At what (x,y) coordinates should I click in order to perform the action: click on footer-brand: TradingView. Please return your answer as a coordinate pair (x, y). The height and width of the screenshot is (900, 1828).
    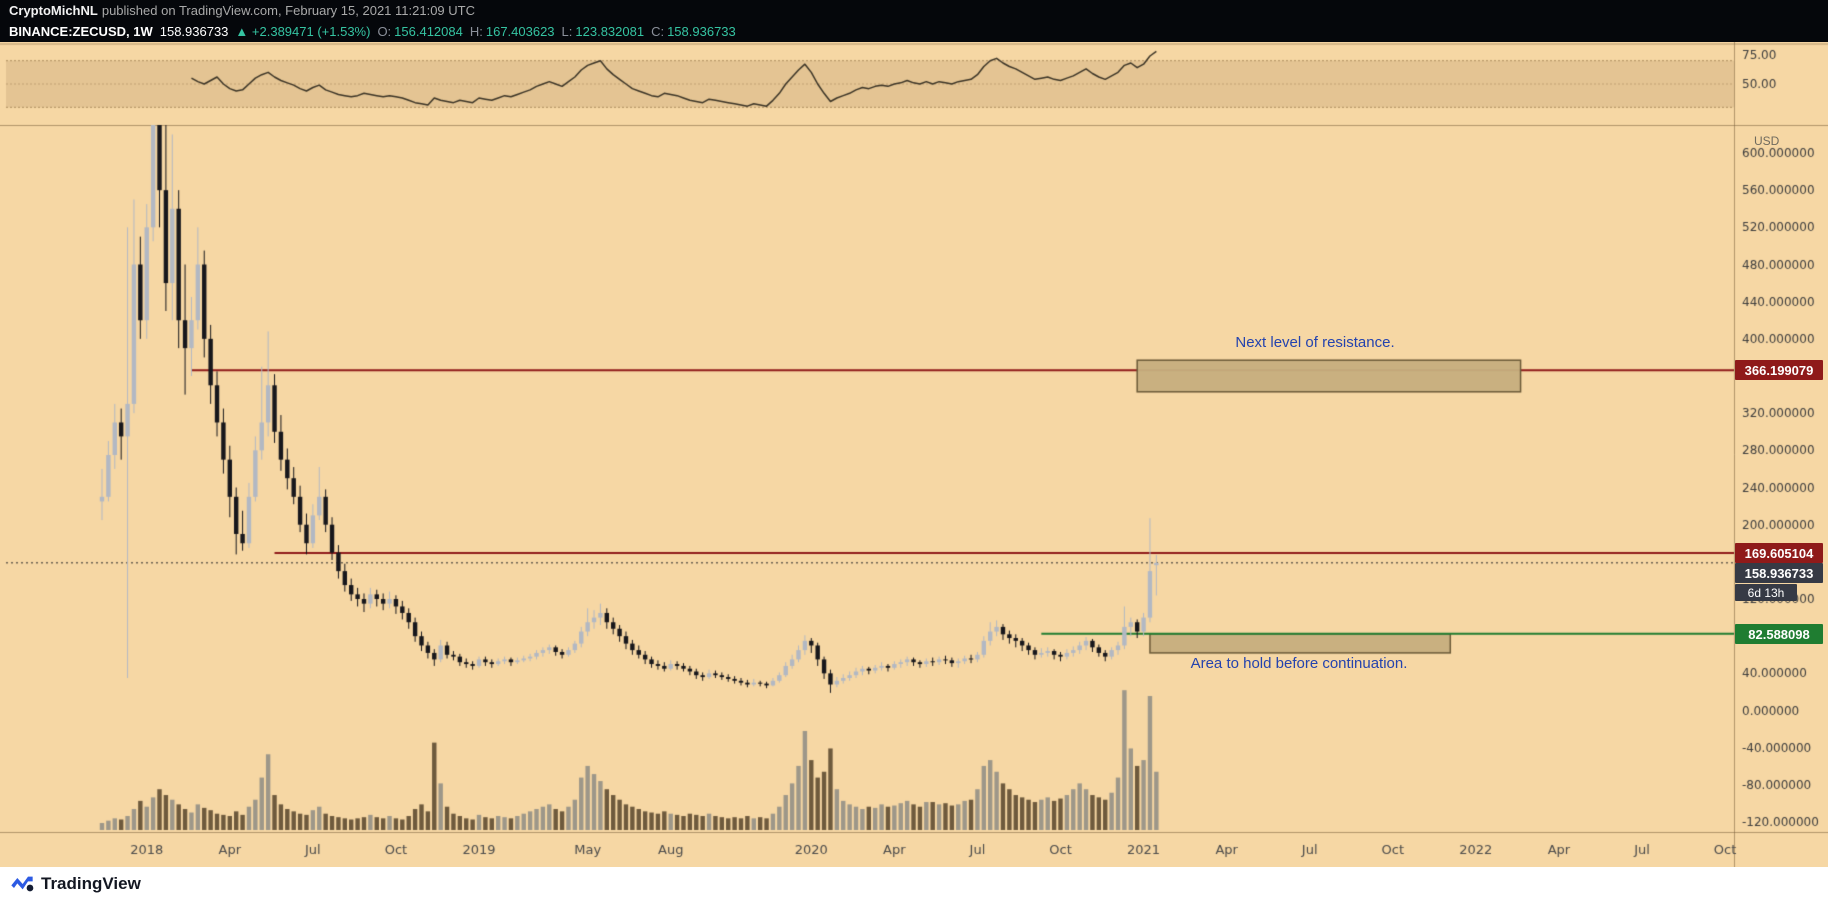
    Looking at the image, I should click on (91, 883).